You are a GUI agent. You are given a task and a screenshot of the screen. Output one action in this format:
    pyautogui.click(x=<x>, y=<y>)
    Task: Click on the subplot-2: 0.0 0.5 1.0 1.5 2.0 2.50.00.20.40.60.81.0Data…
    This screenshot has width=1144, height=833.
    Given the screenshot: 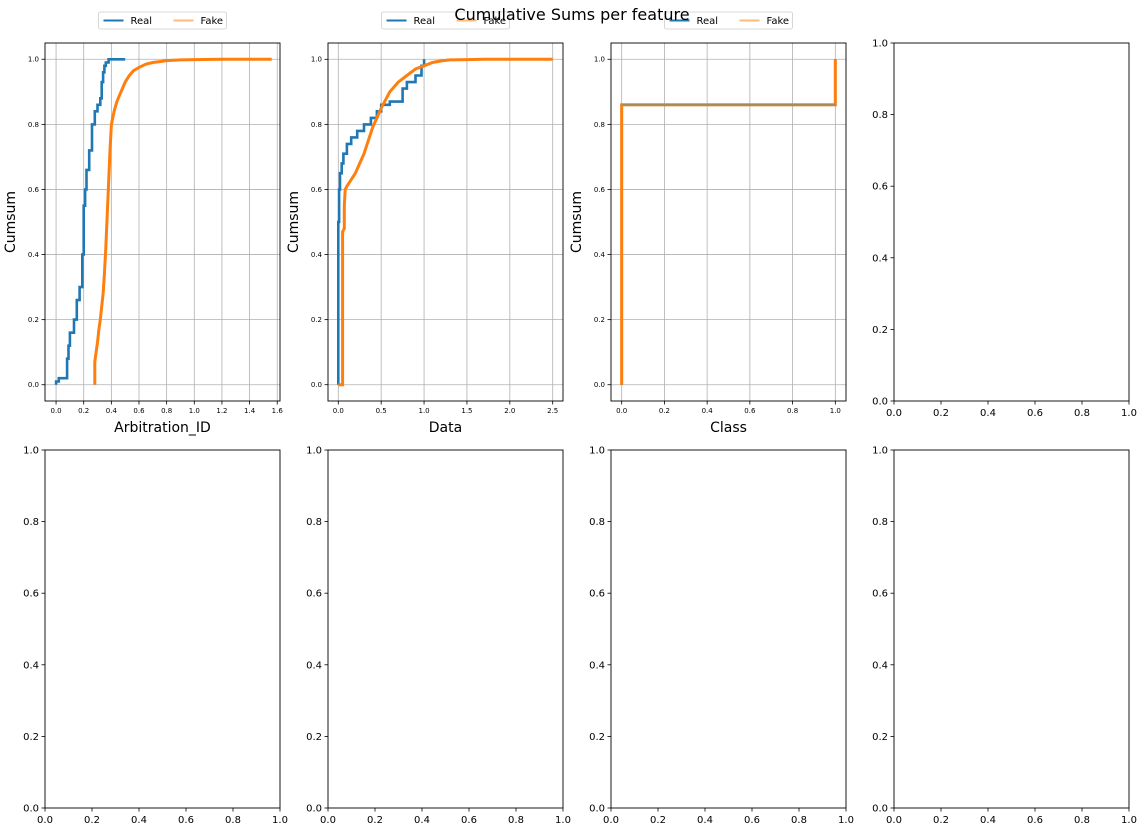 What is the action you would take?
    pyautogui.click(x=425, y=223)
    